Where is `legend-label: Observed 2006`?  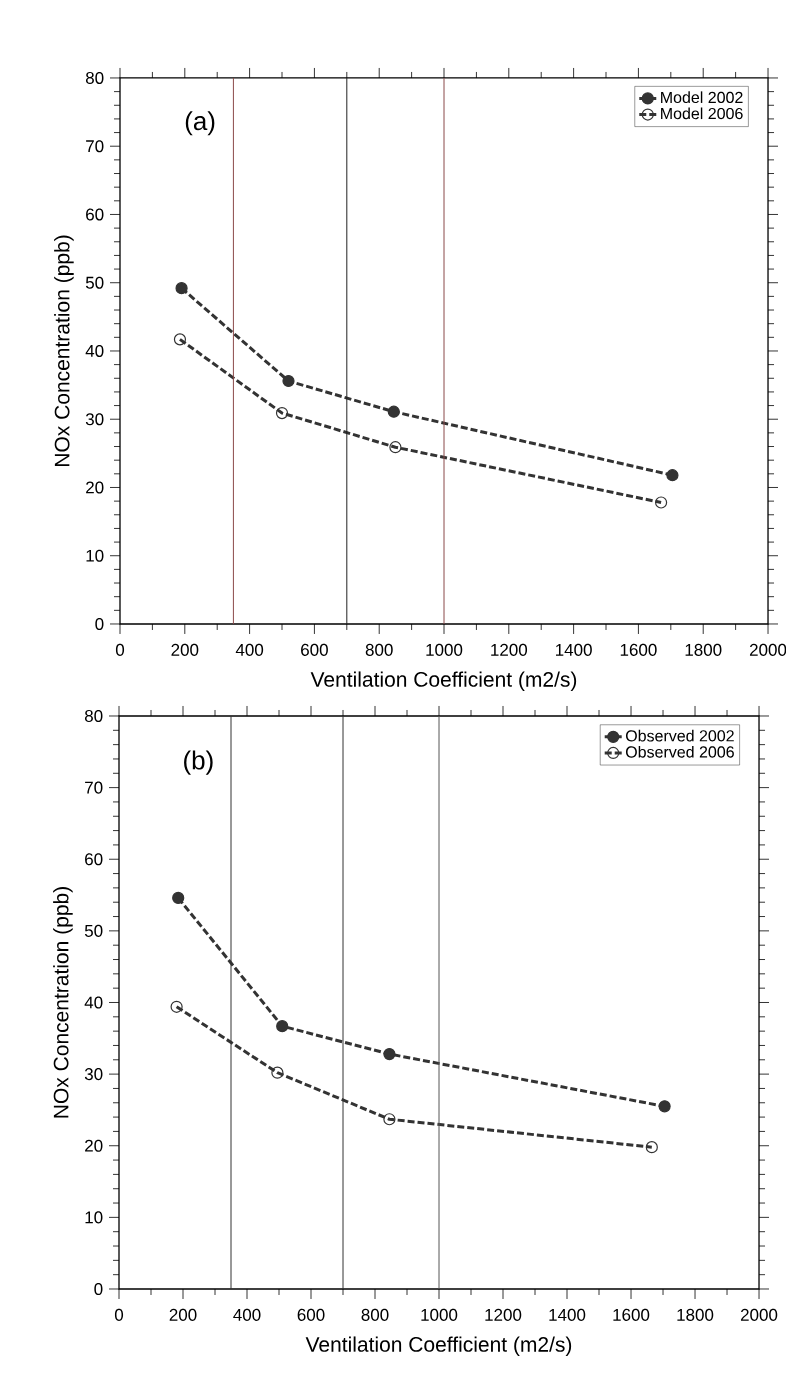
legend-label: Observed 2006 is located at coordinates (679, 751).